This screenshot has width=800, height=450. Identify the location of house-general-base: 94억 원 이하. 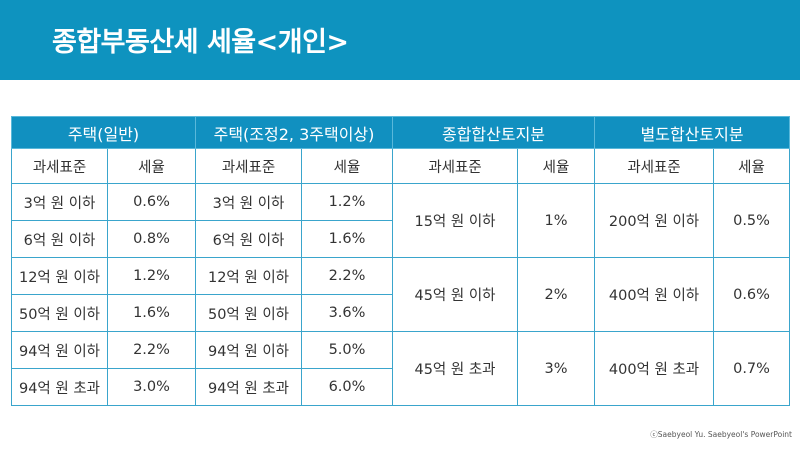
(59, 350).